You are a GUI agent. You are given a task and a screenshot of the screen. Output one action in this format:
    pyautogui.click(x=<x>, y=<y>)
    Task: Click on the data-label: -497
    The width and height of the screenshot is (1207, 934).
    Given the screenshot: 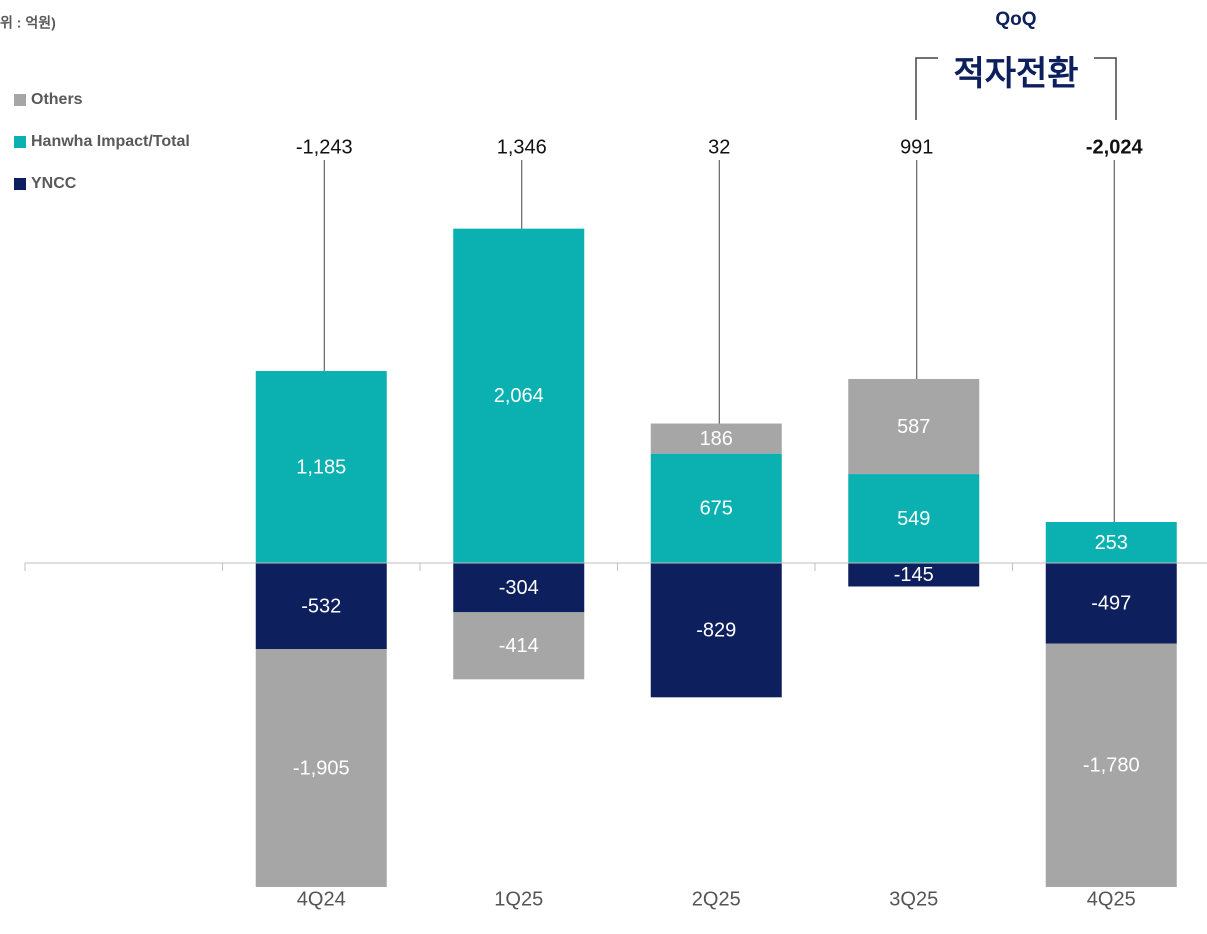 What is the action you would take?
    pyautogui.click(x=1111, y=604)
    